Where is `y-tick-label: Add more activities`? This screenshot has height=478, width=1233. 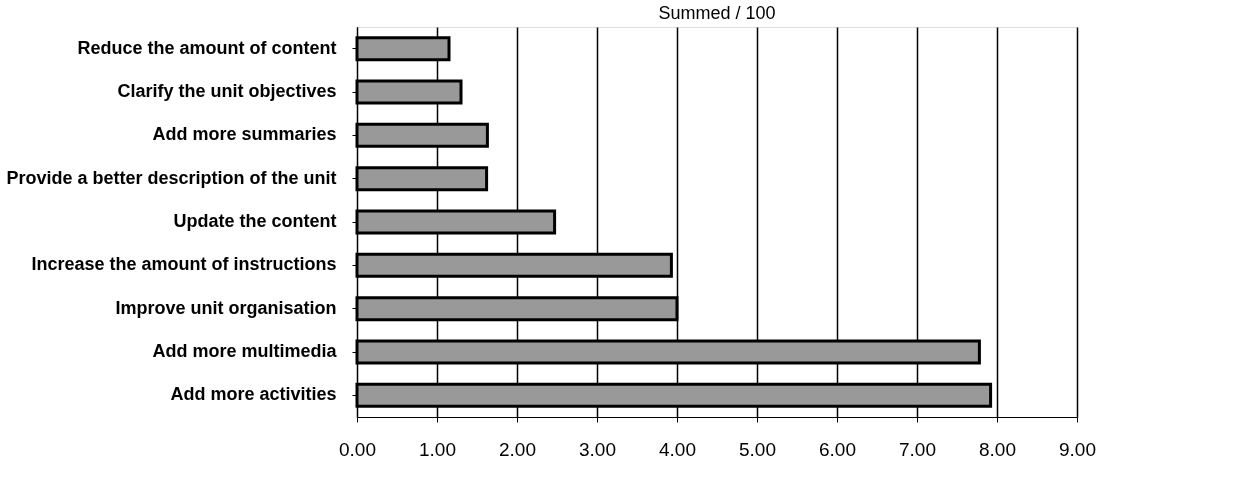
y-tick-label: Add more activities is located at coordinates (253, 394).